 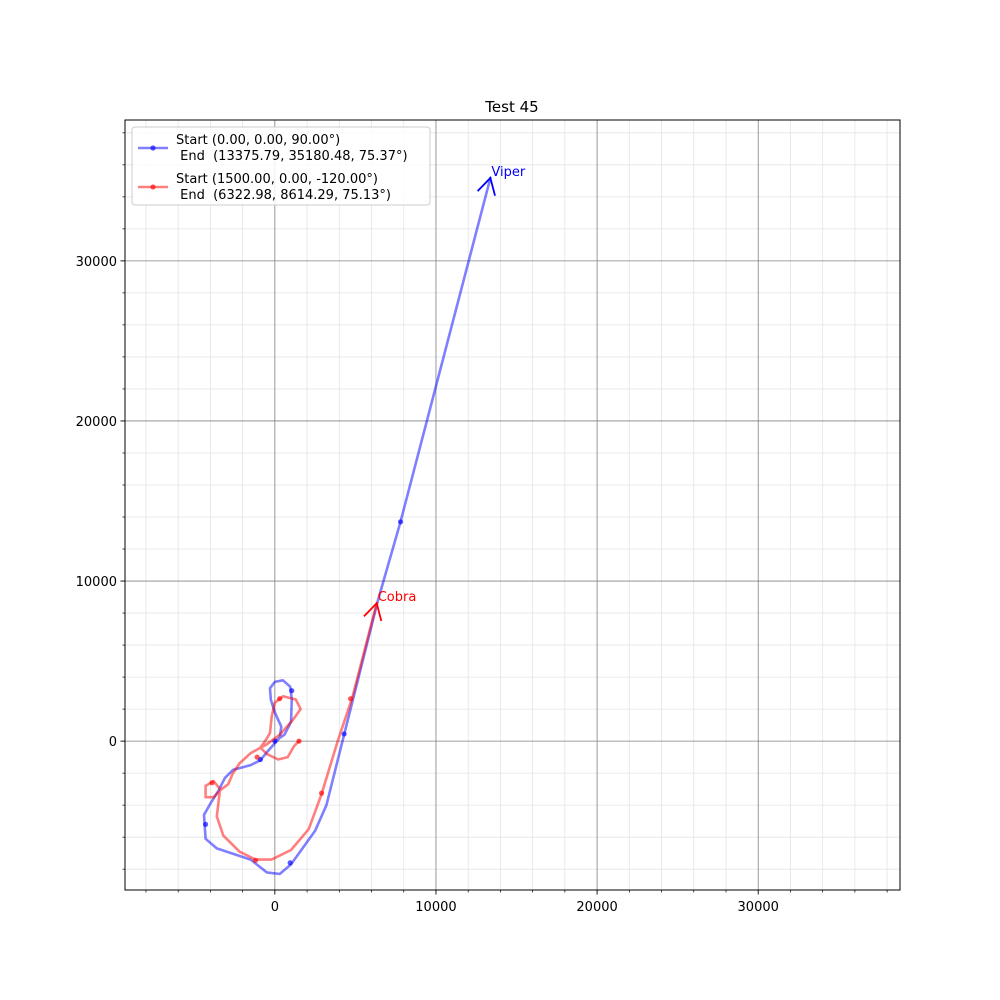 I want to click on viper-legend-text: Start (0.00, 0.00, 90.00°), so click(x=258, y=140).